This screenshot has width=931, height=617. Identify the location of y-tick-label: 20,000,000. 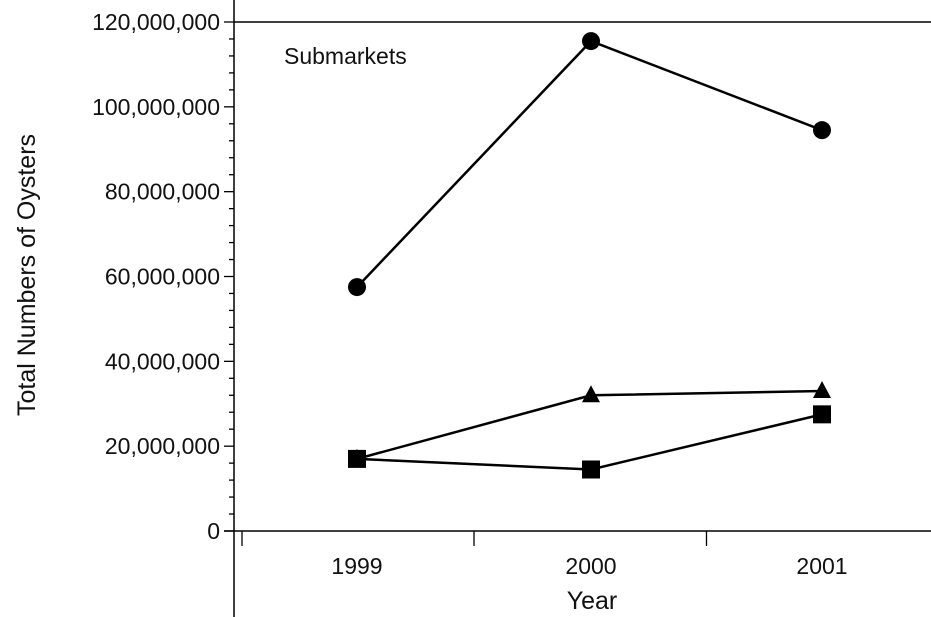
(162, 446).